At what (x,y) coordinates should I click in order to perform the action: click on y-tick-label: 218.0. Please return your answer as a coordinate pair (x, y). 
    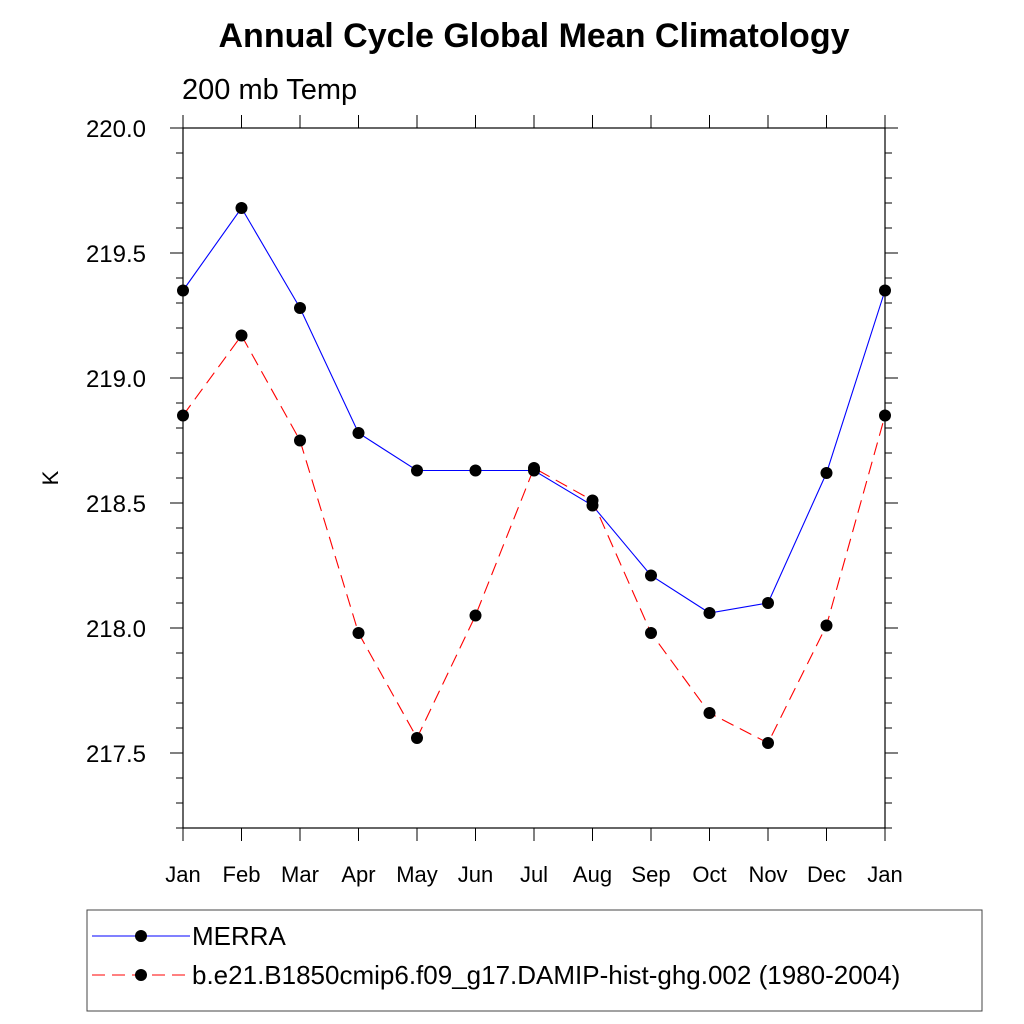
    Looking at the image, I should click on (116, 629).